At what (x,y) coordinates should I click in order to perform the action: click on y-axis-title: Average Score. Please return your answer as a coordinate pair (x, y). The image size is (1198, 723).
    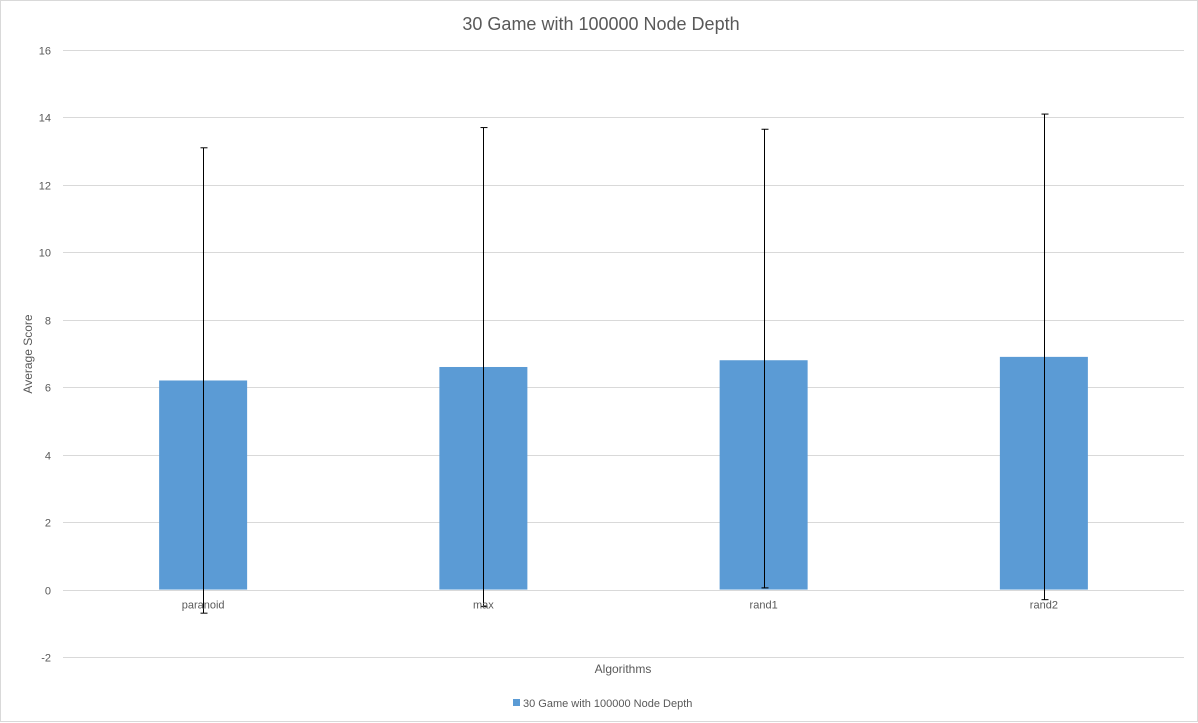
    Looking at the image, I should click on (28, 353).